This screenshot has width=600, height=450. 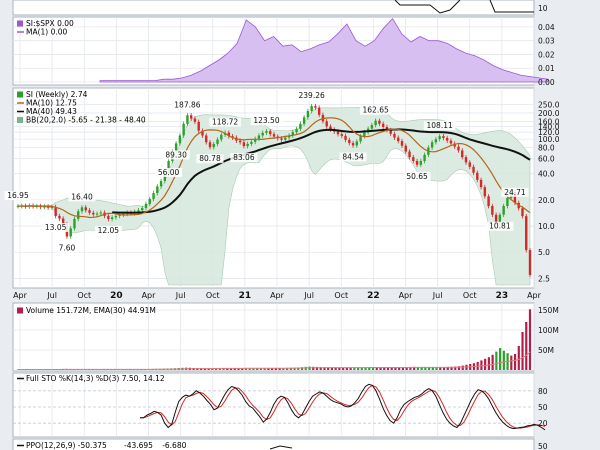 I want to click on price-annotation: 10.81, so click(x=500, y=226).